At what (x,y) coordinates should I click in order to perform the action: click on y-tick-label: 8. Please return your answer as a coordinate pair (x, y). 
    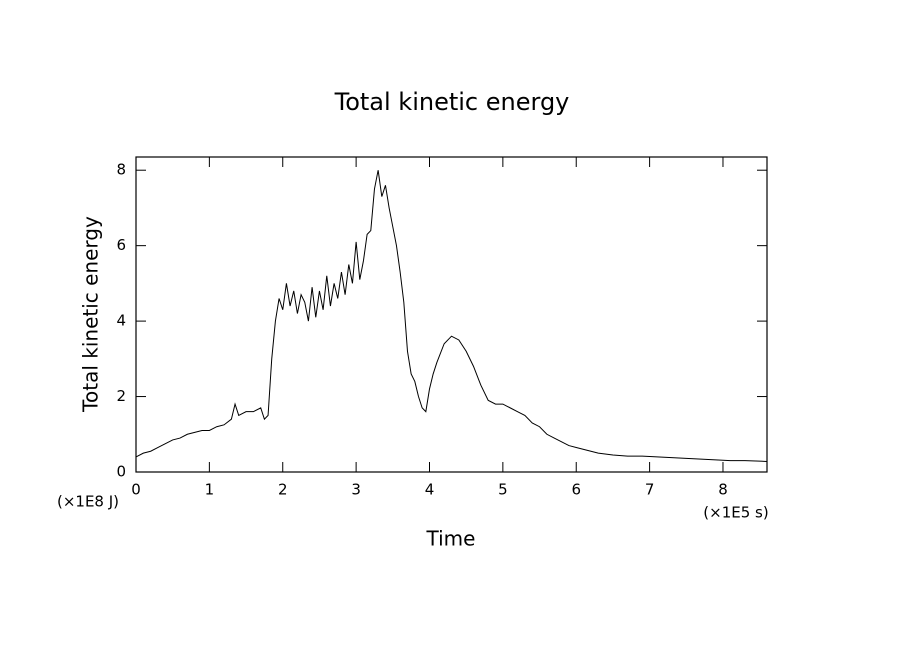
    Looking at the image, I should click on (121, 170).